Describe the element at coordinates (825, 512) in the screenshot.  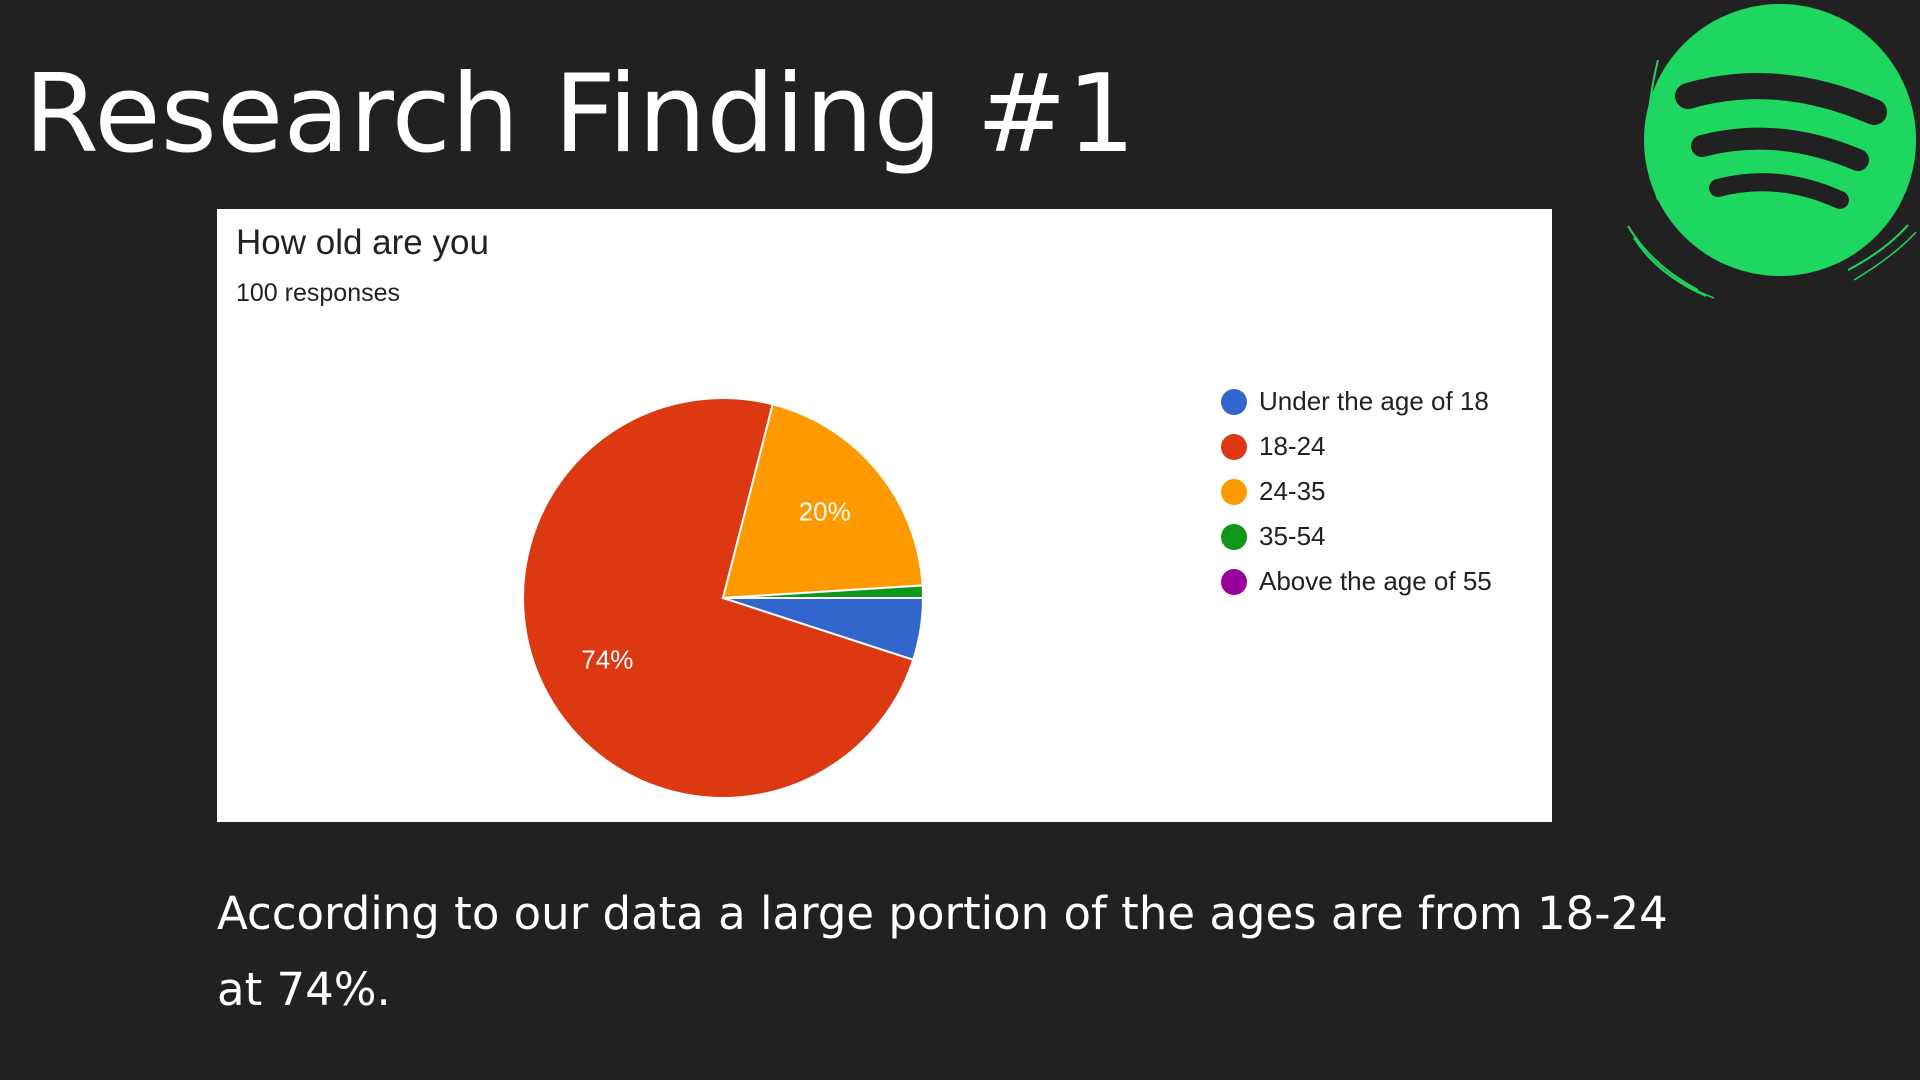
I see `pie-data-label: 20%` at that location.